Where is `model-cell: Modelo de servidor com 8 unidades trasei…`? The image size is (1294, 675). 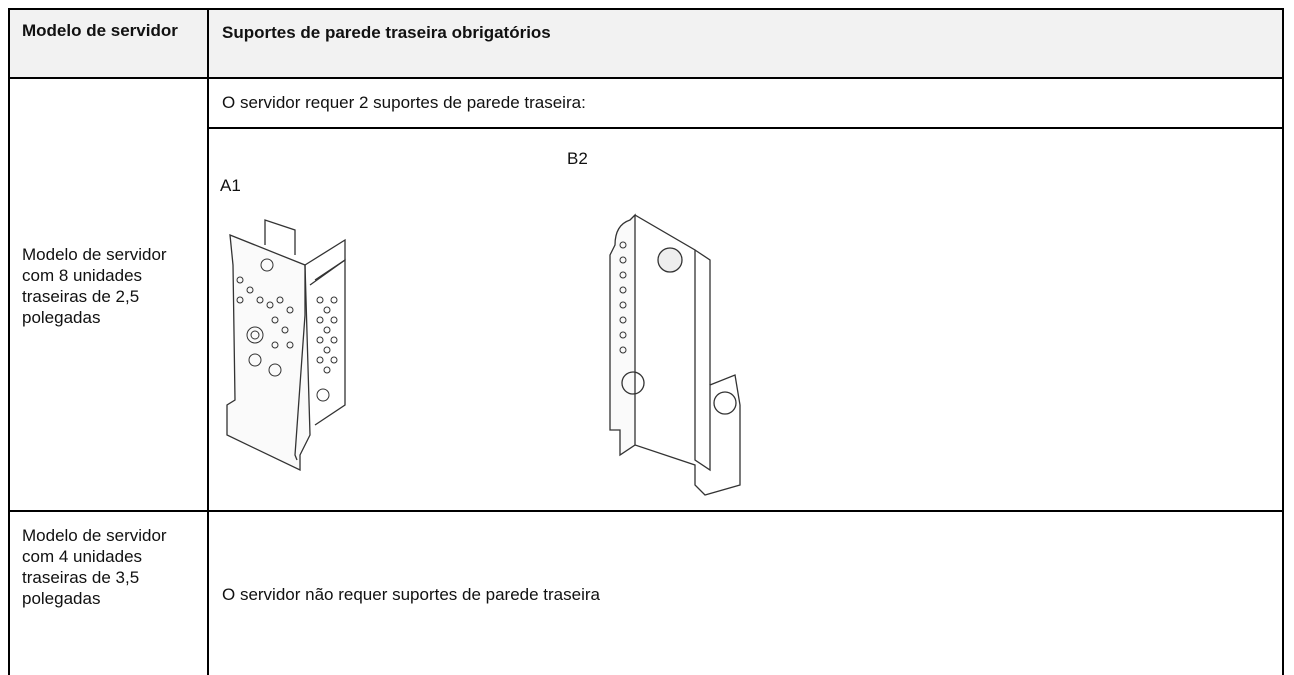 model-cell: Modelo de servidor com 8 unidades trasei… is located at coordinates (94, 286).